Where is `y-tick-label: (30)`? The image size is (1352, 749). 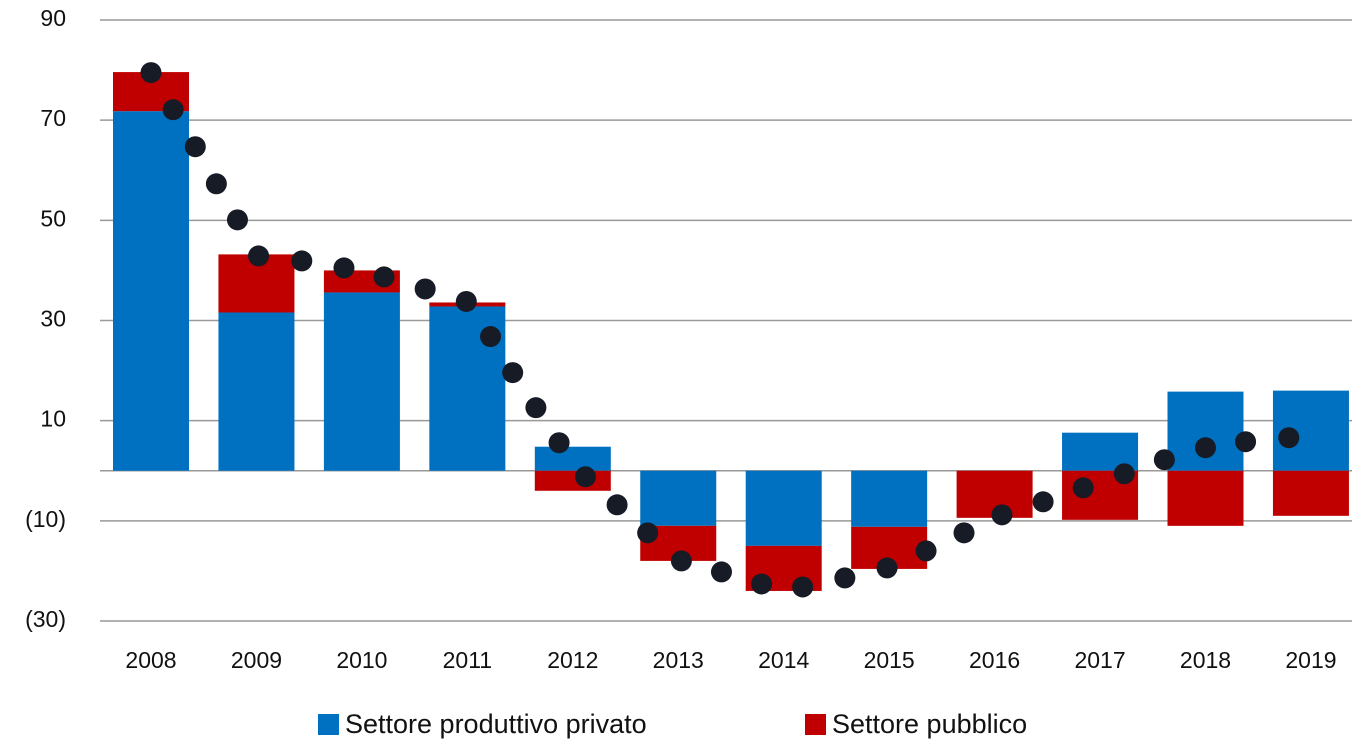
y-tick-label: (30) is located at coordinates (45, 619).